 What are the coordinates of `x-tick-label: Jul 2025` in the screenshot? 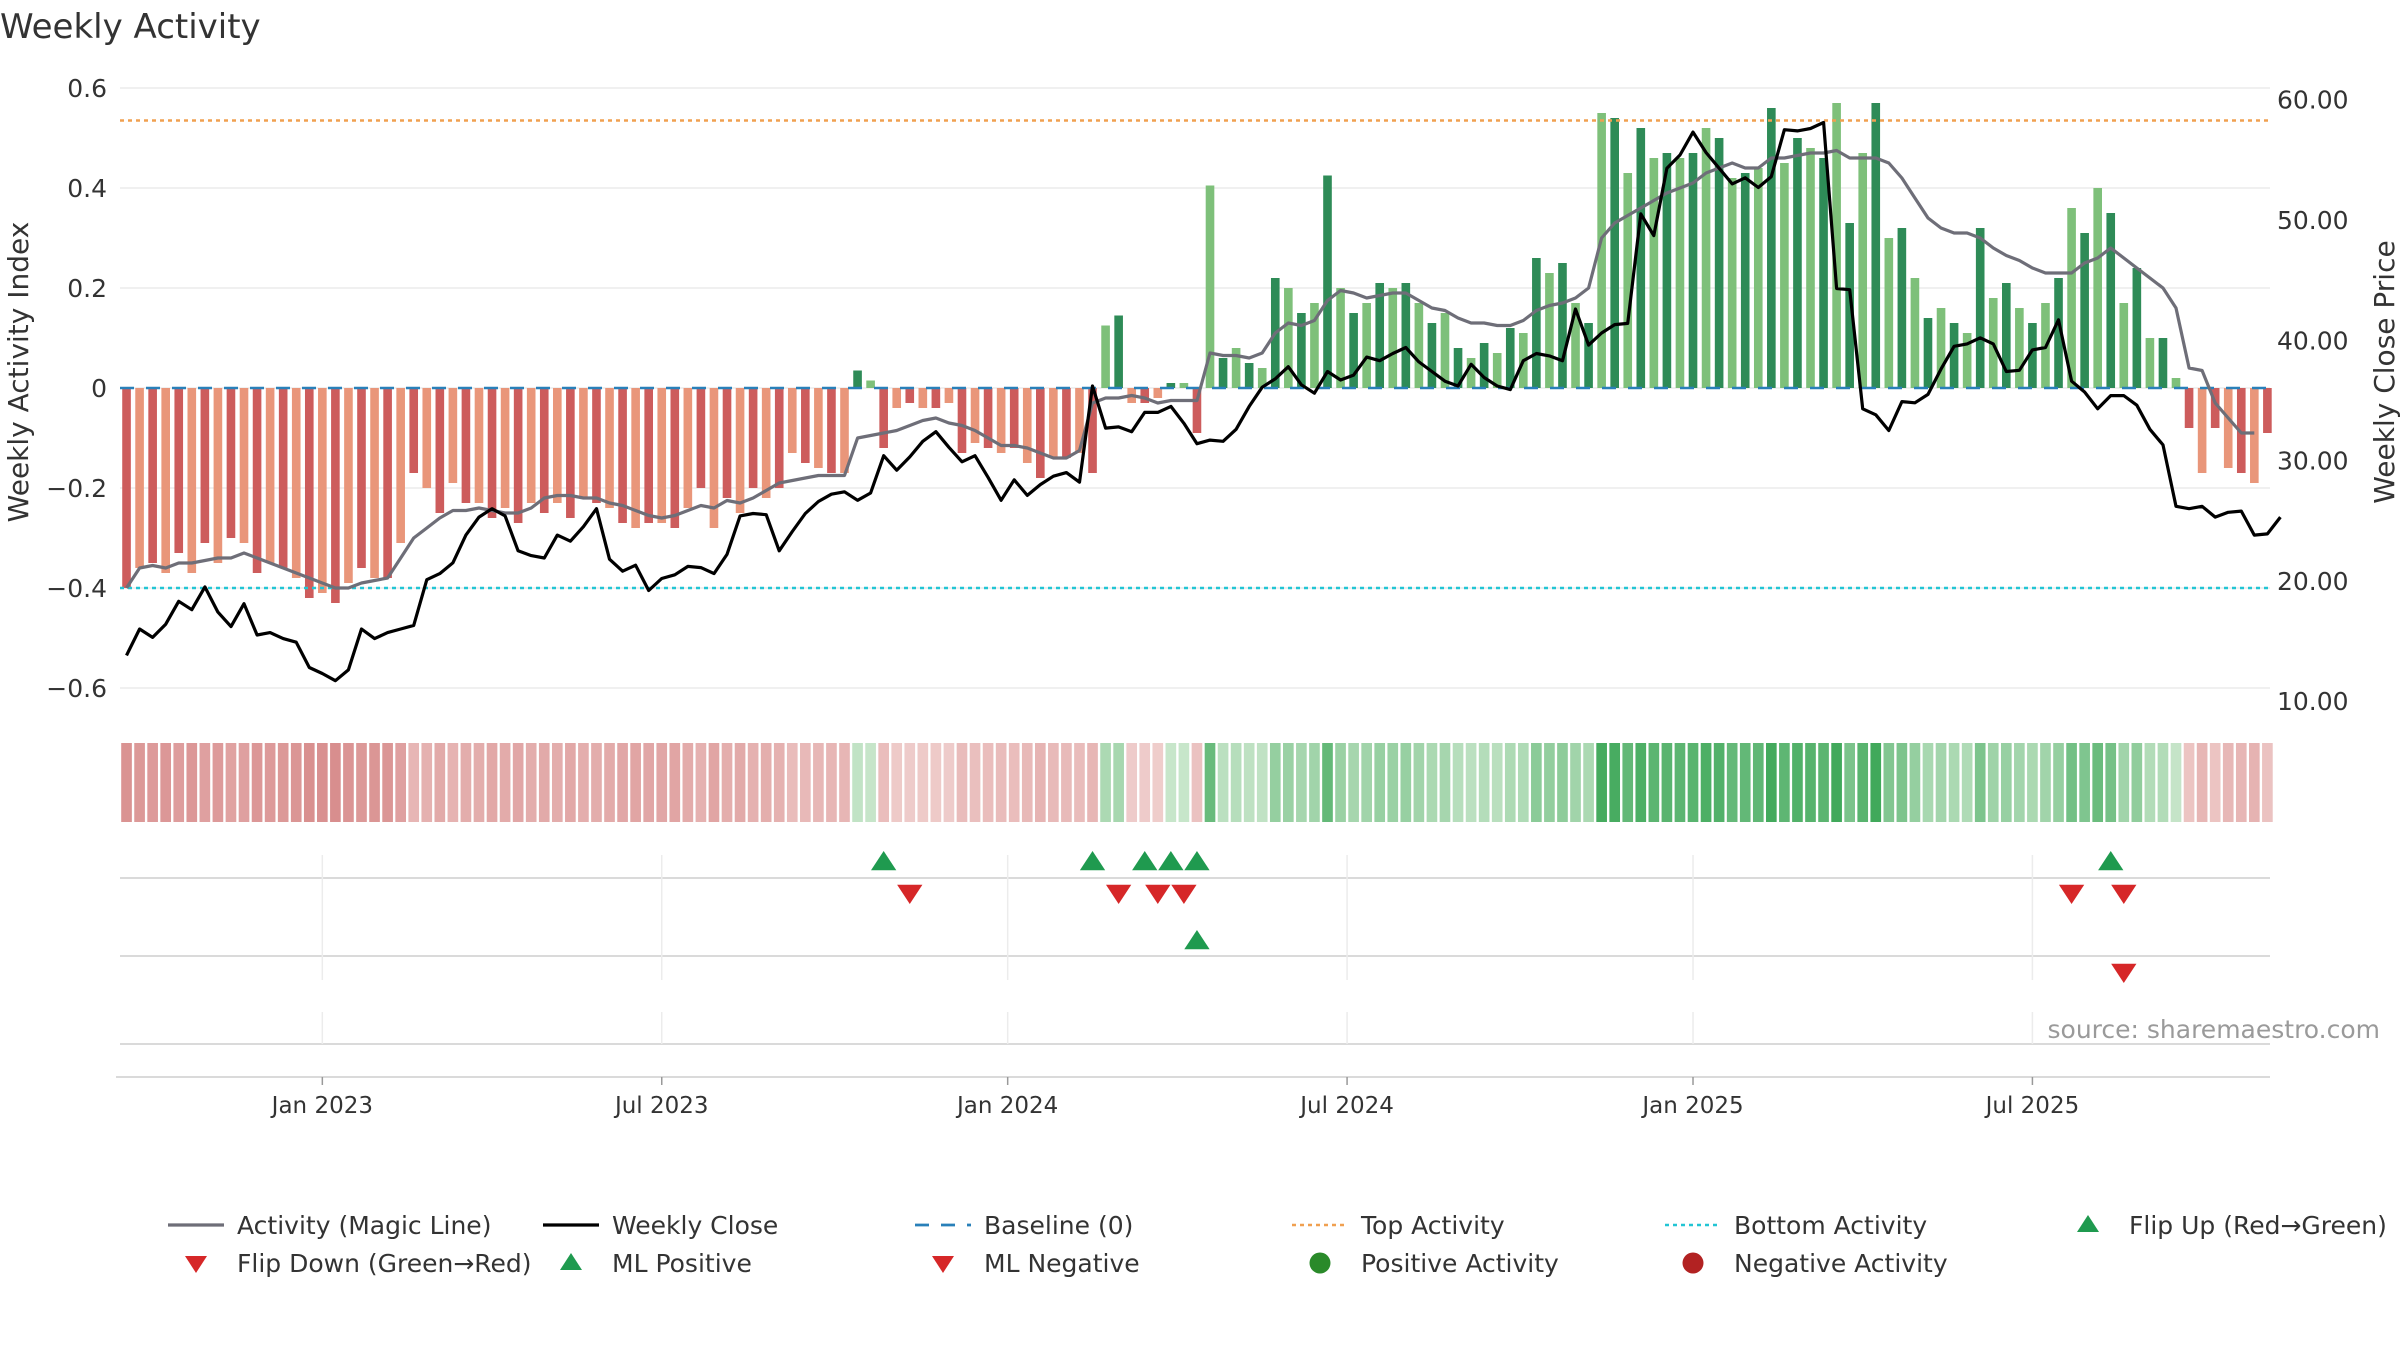 It's located at (2032, 1106).